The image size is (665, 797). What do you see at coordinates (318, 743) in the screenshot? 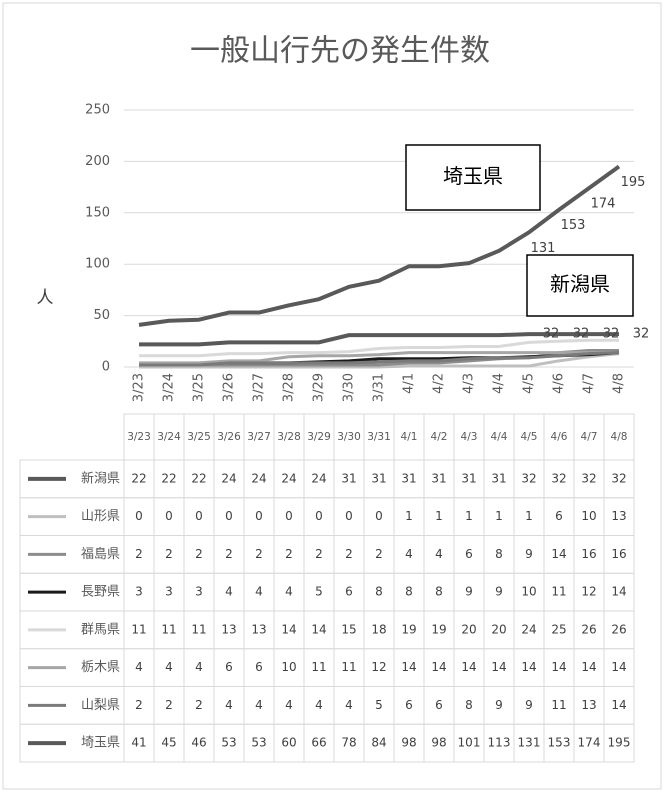
I see `table-value: 66` at bounding box center [318, 743].